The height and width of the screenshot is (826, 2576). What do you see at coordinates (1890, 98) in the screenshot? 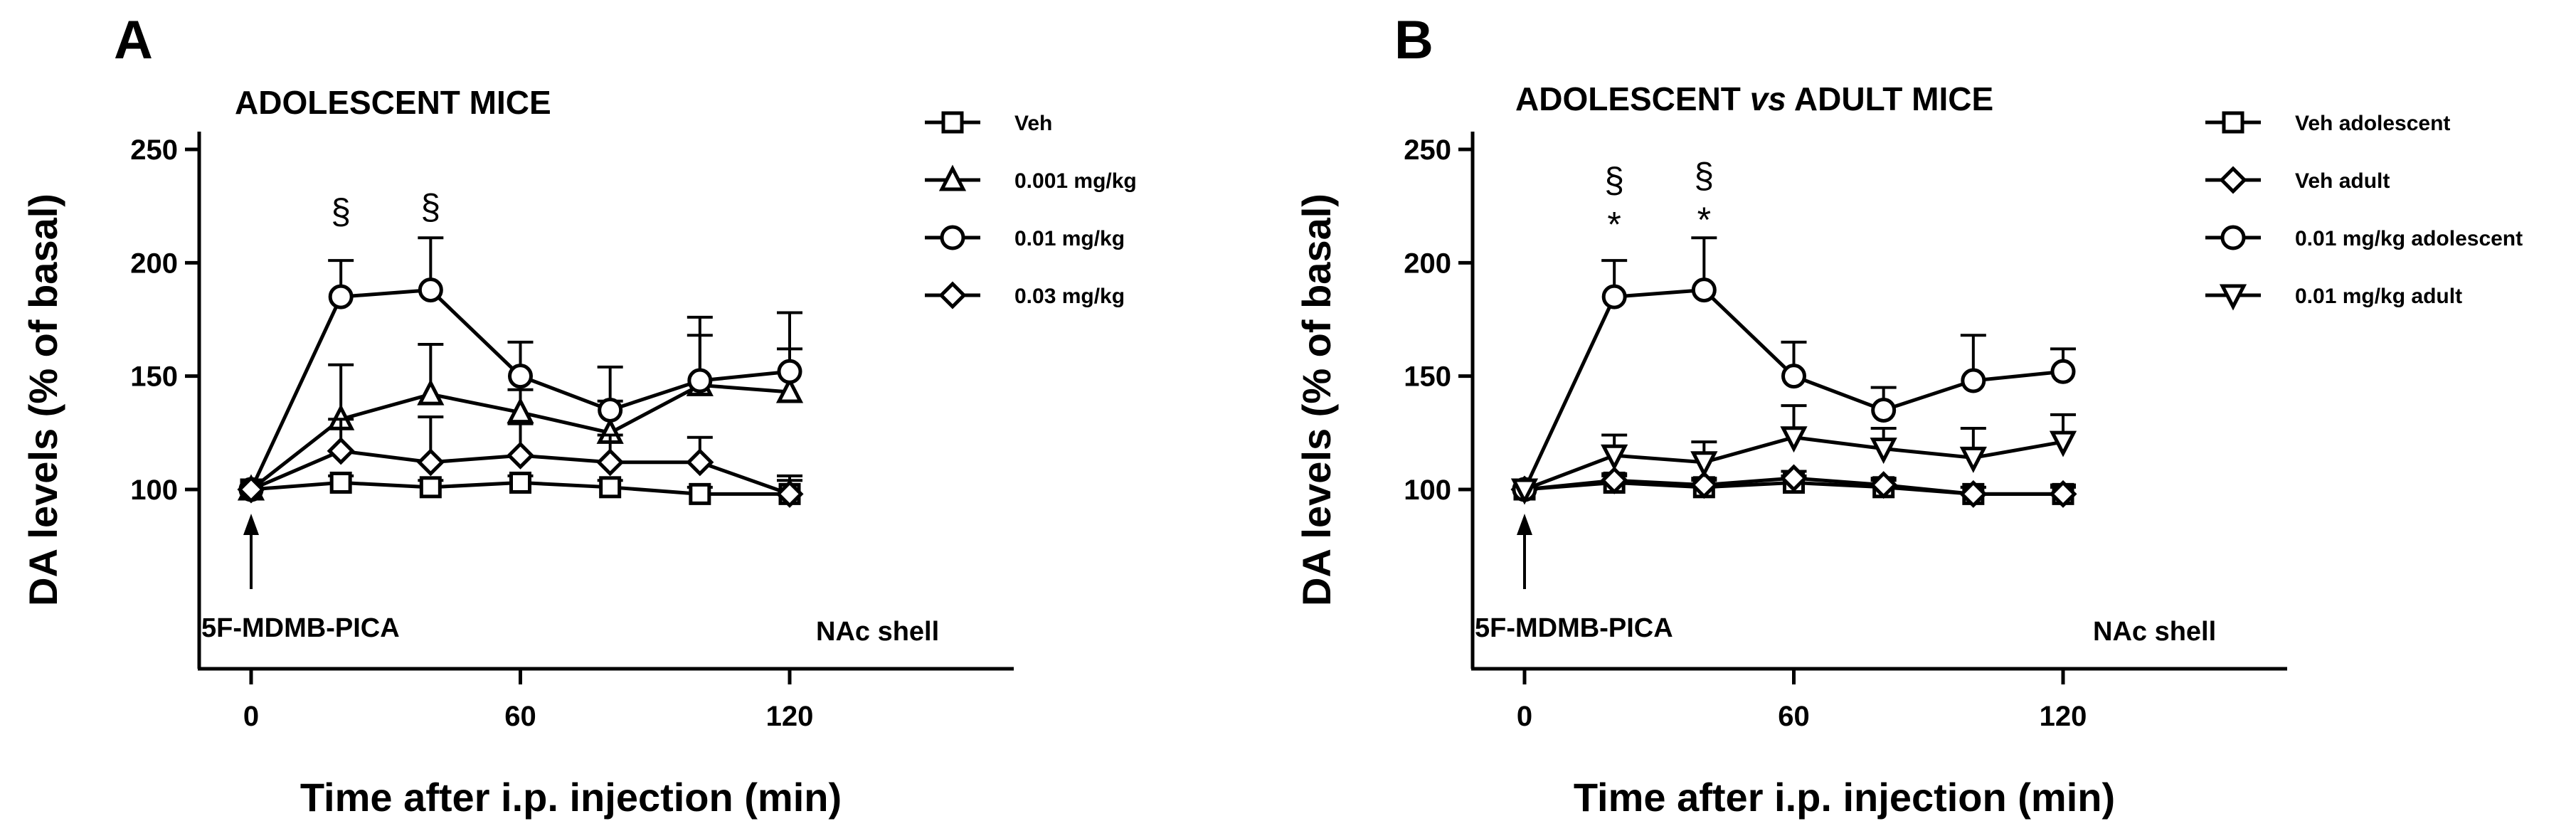
I see `chart-title-part: ADULT MICE` at bounding box center [1890, 98].